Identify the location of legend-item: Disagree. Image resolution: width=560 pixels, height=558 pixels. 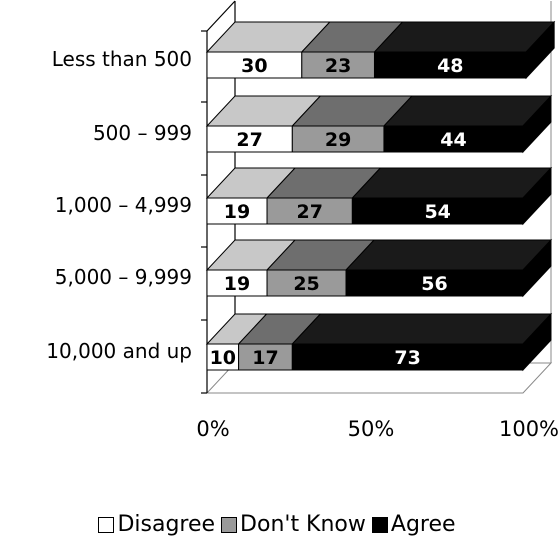
(156, 524).